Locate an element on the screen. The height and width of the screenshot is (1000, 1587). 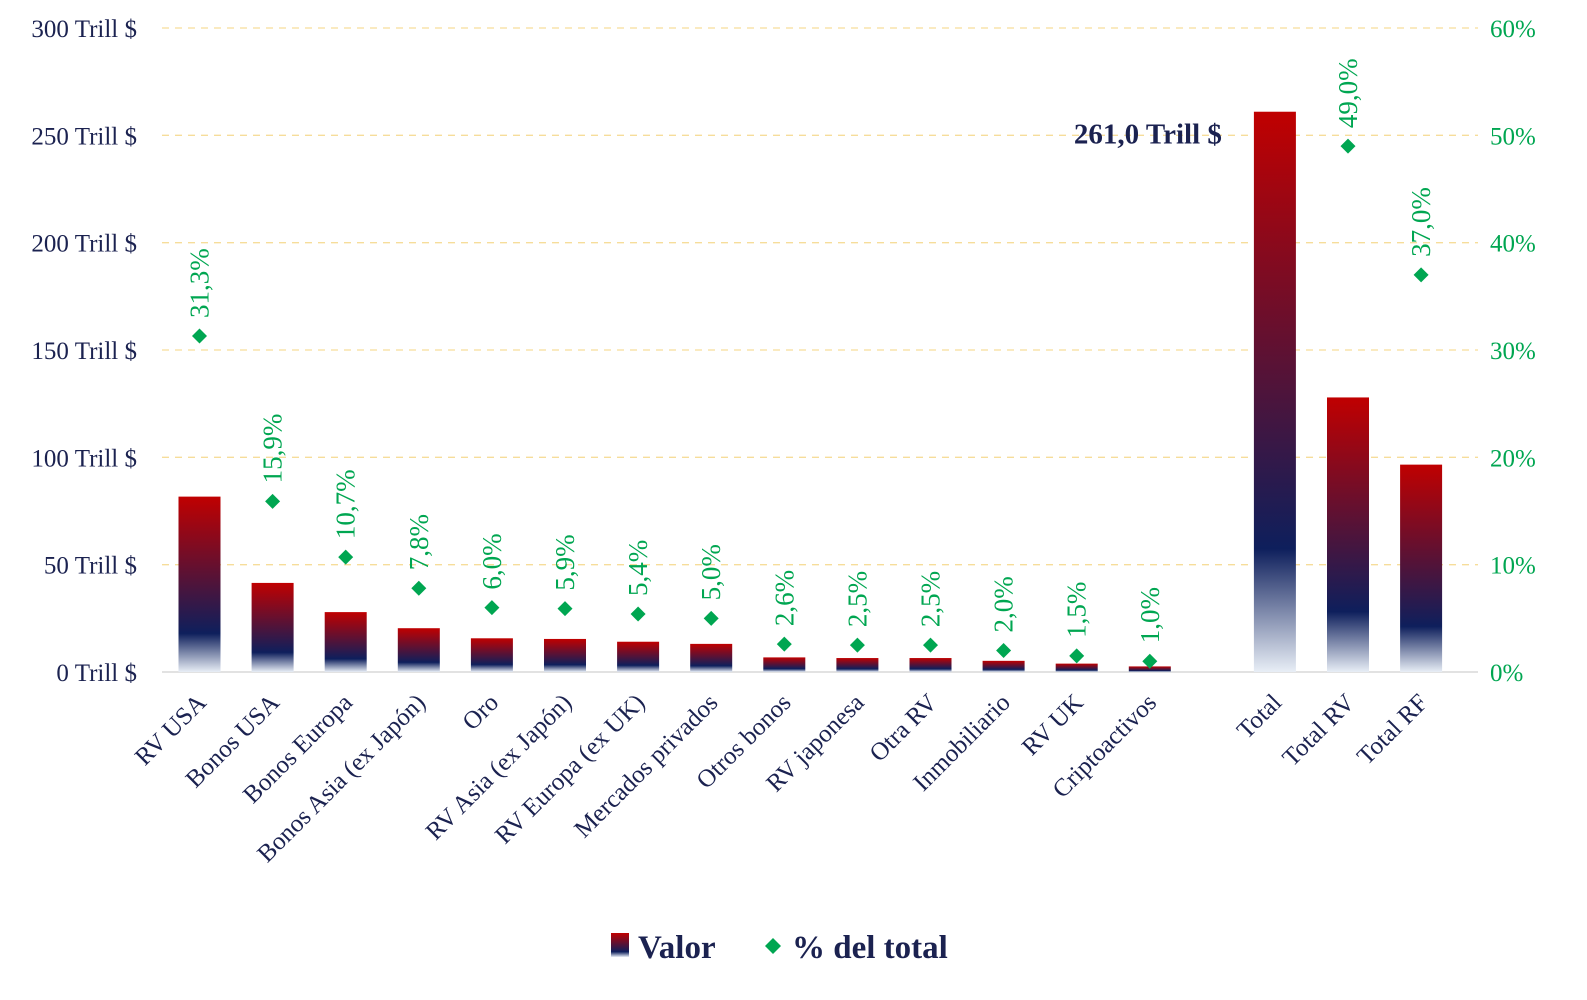
pct-label: 6,0% is located at coordinates (492, 561).